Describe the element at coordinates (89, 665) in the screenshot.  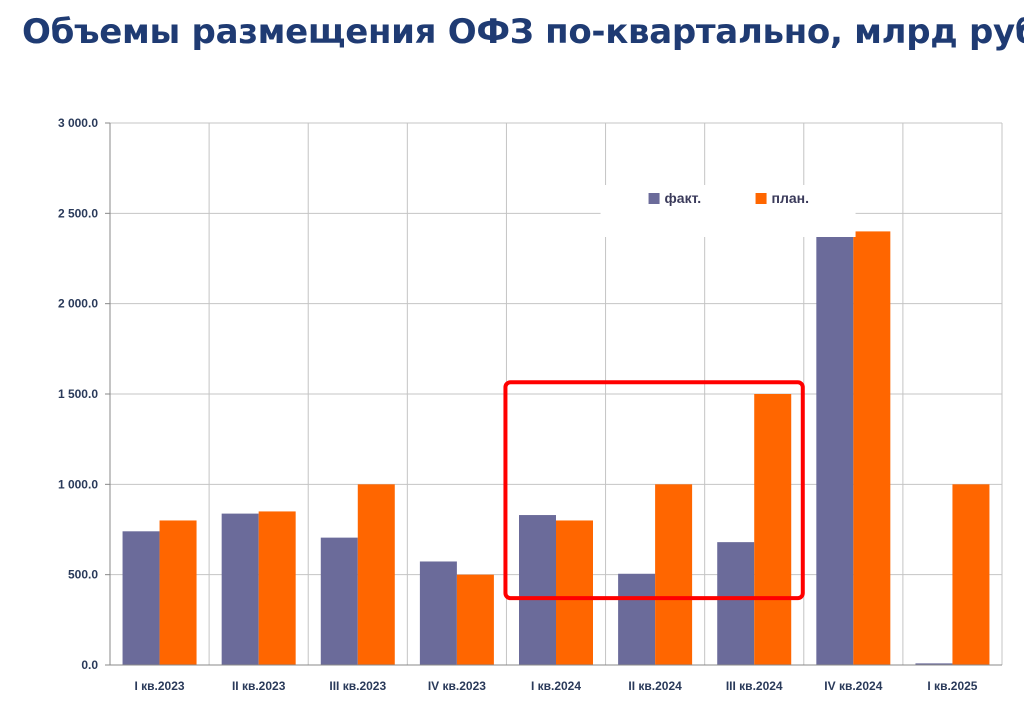
I see `y-tick-label: 0.0` at that location.